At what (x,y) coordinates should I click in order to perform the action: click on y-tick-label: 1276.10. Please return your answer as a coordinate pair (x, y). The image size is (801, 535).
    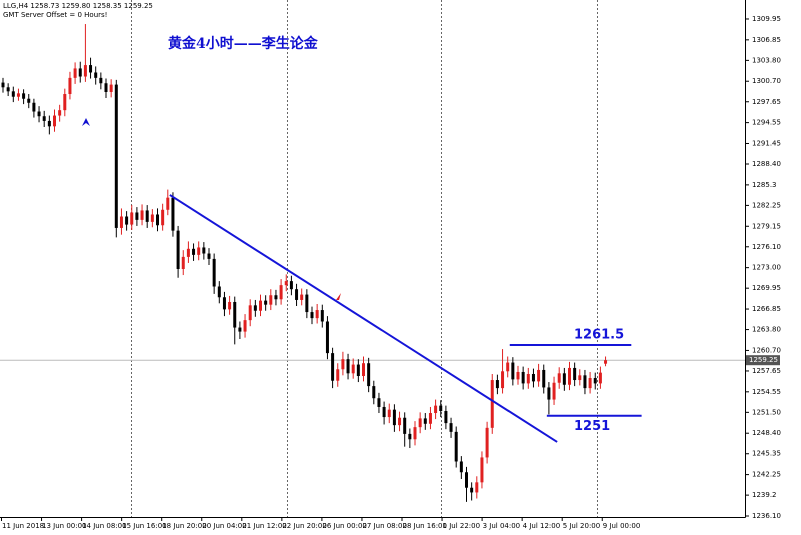
    Looking at the image, I should click on (766, 247).